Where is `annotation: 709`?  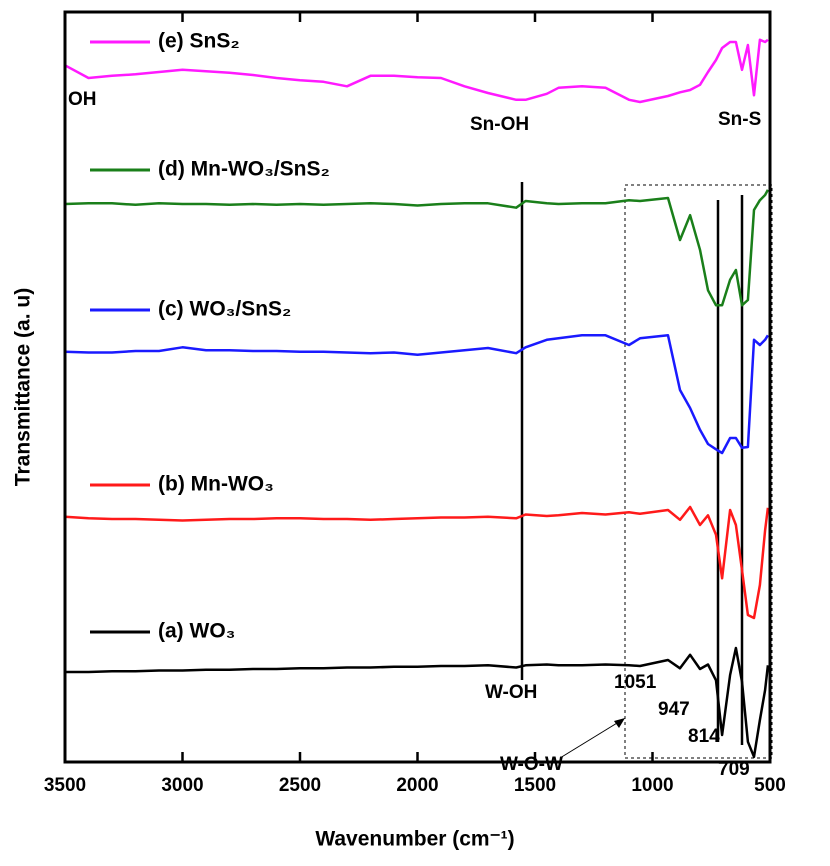 annotation: 709 is located at coordinates (734, 769).